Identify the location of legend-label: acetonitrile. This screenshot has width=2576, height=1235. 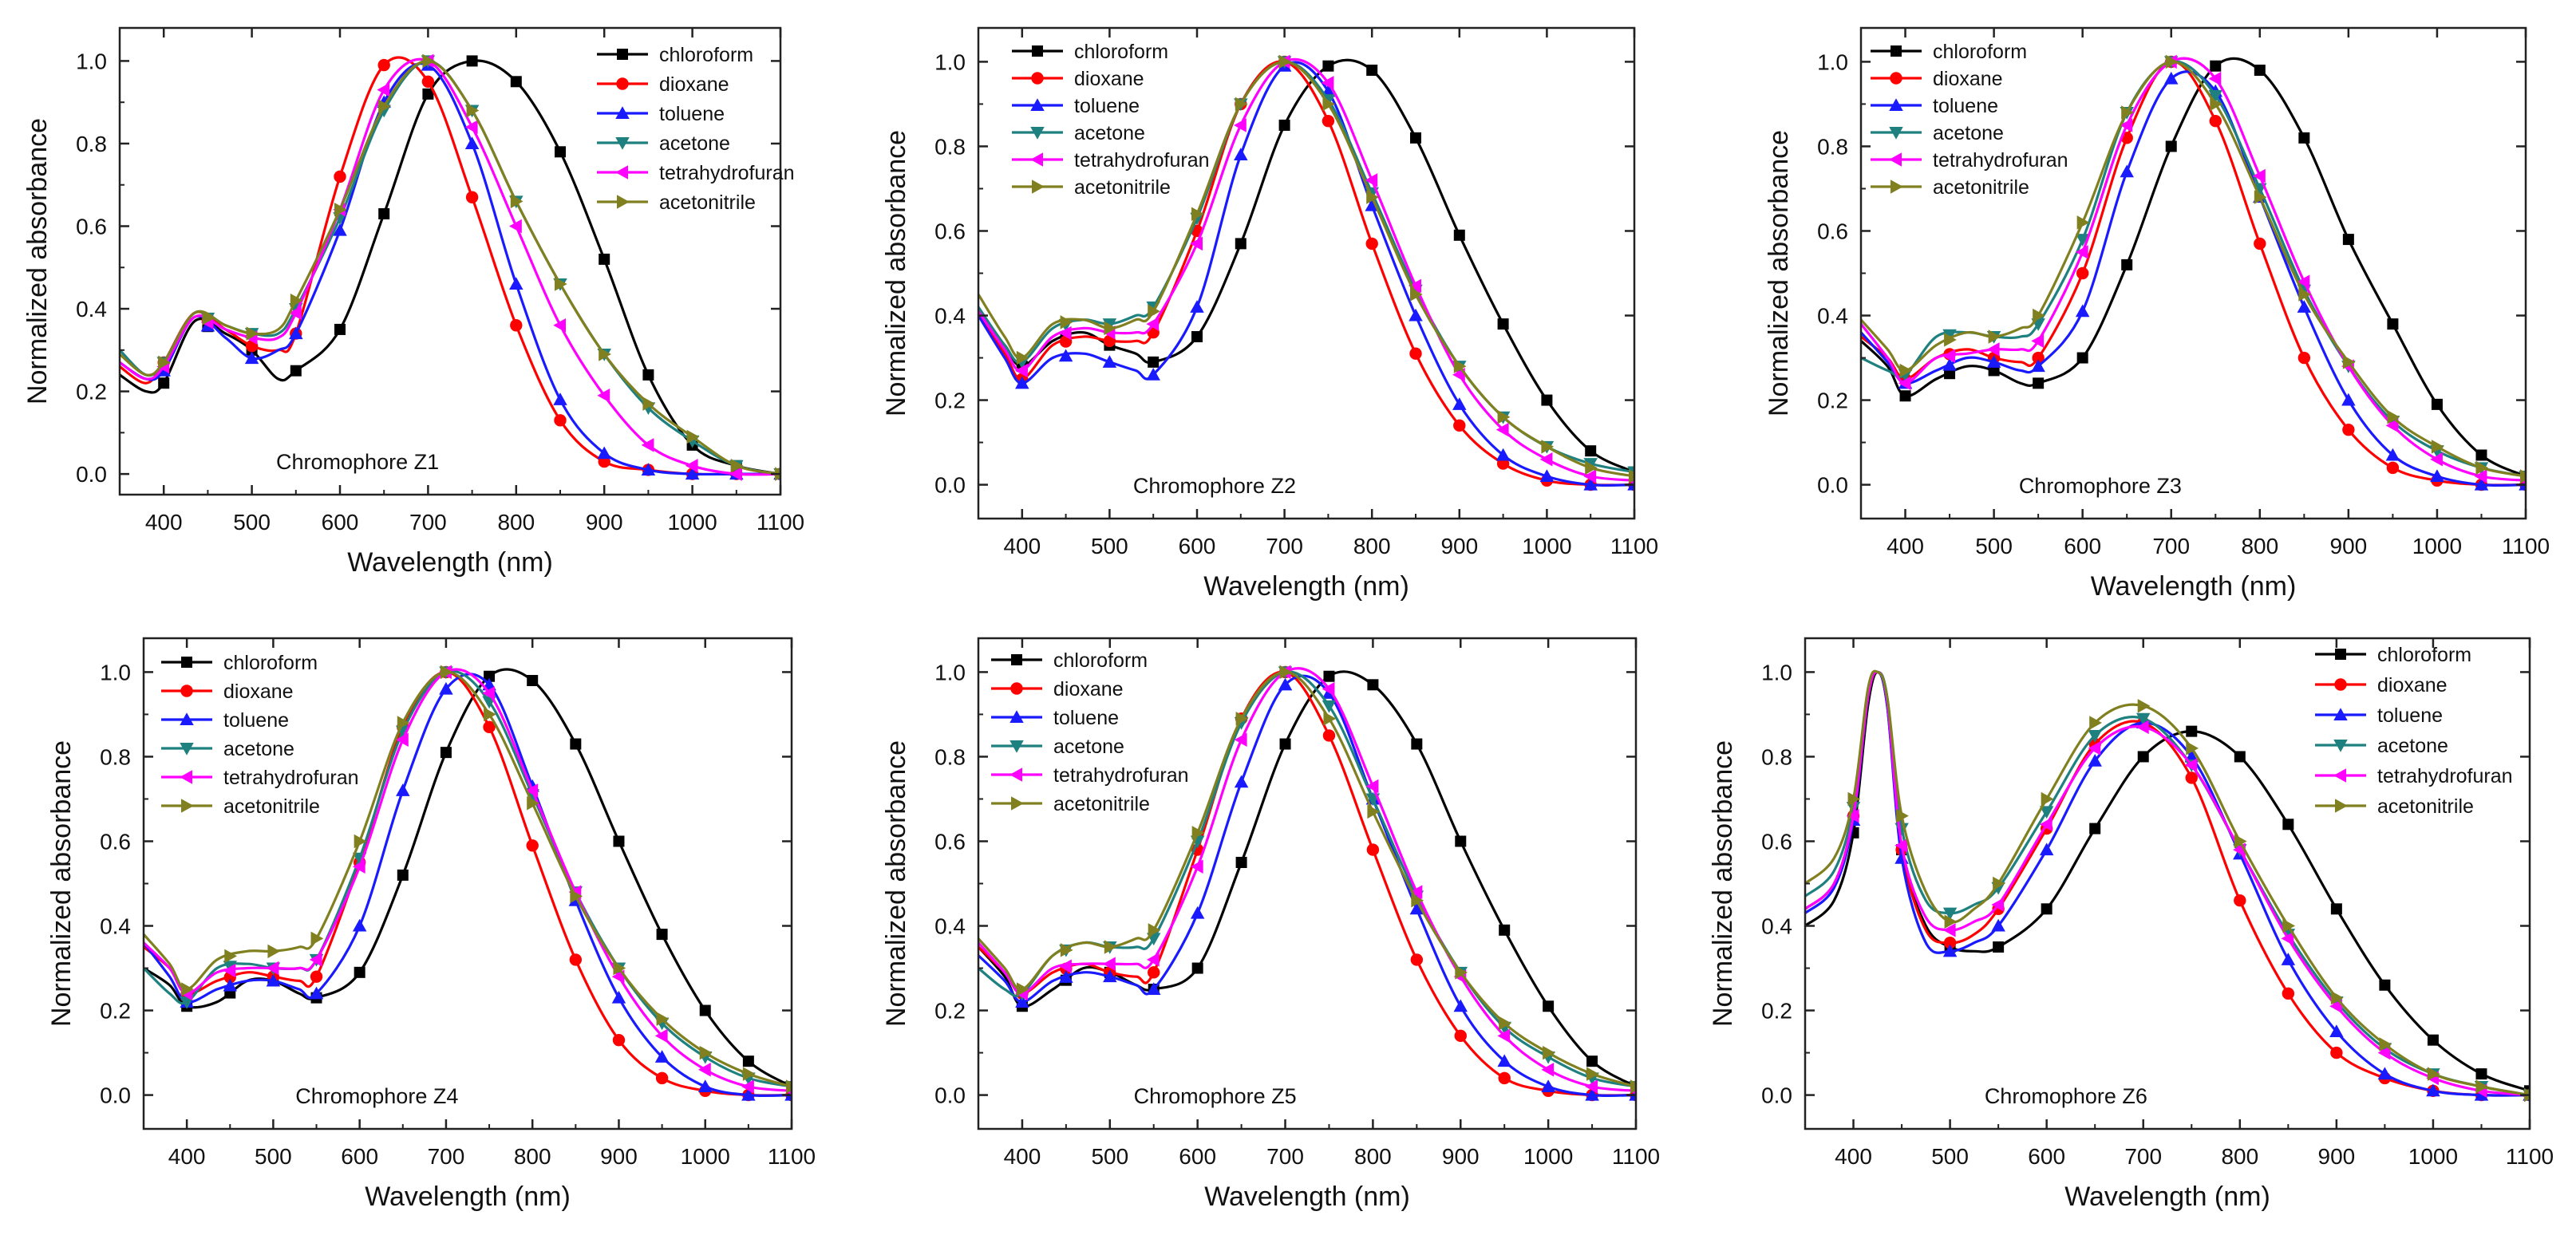
(1101, 804).